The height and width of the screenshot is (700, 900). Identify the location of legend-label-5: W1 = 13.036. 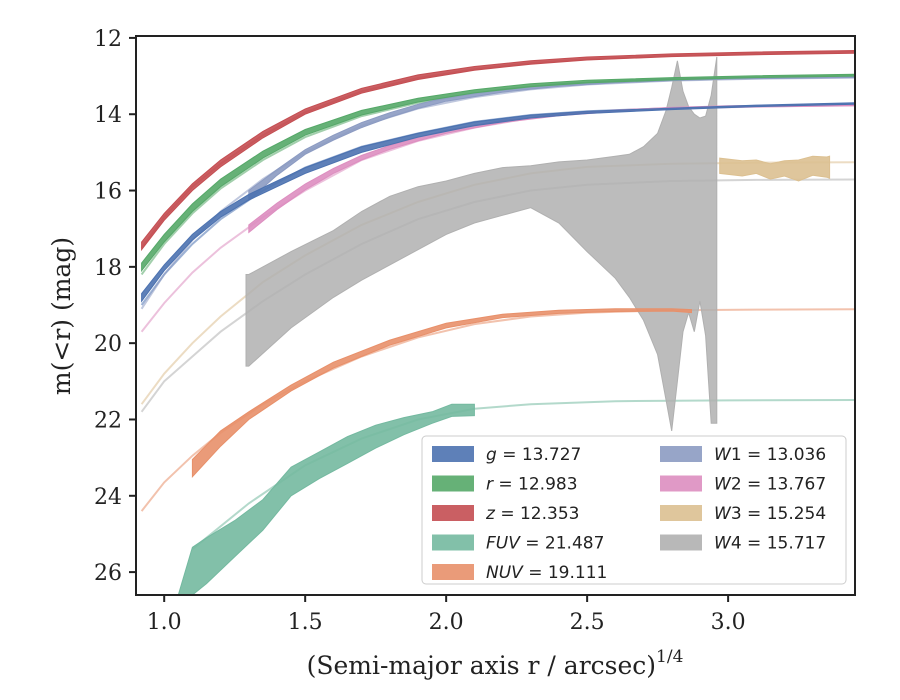
(770, 455).